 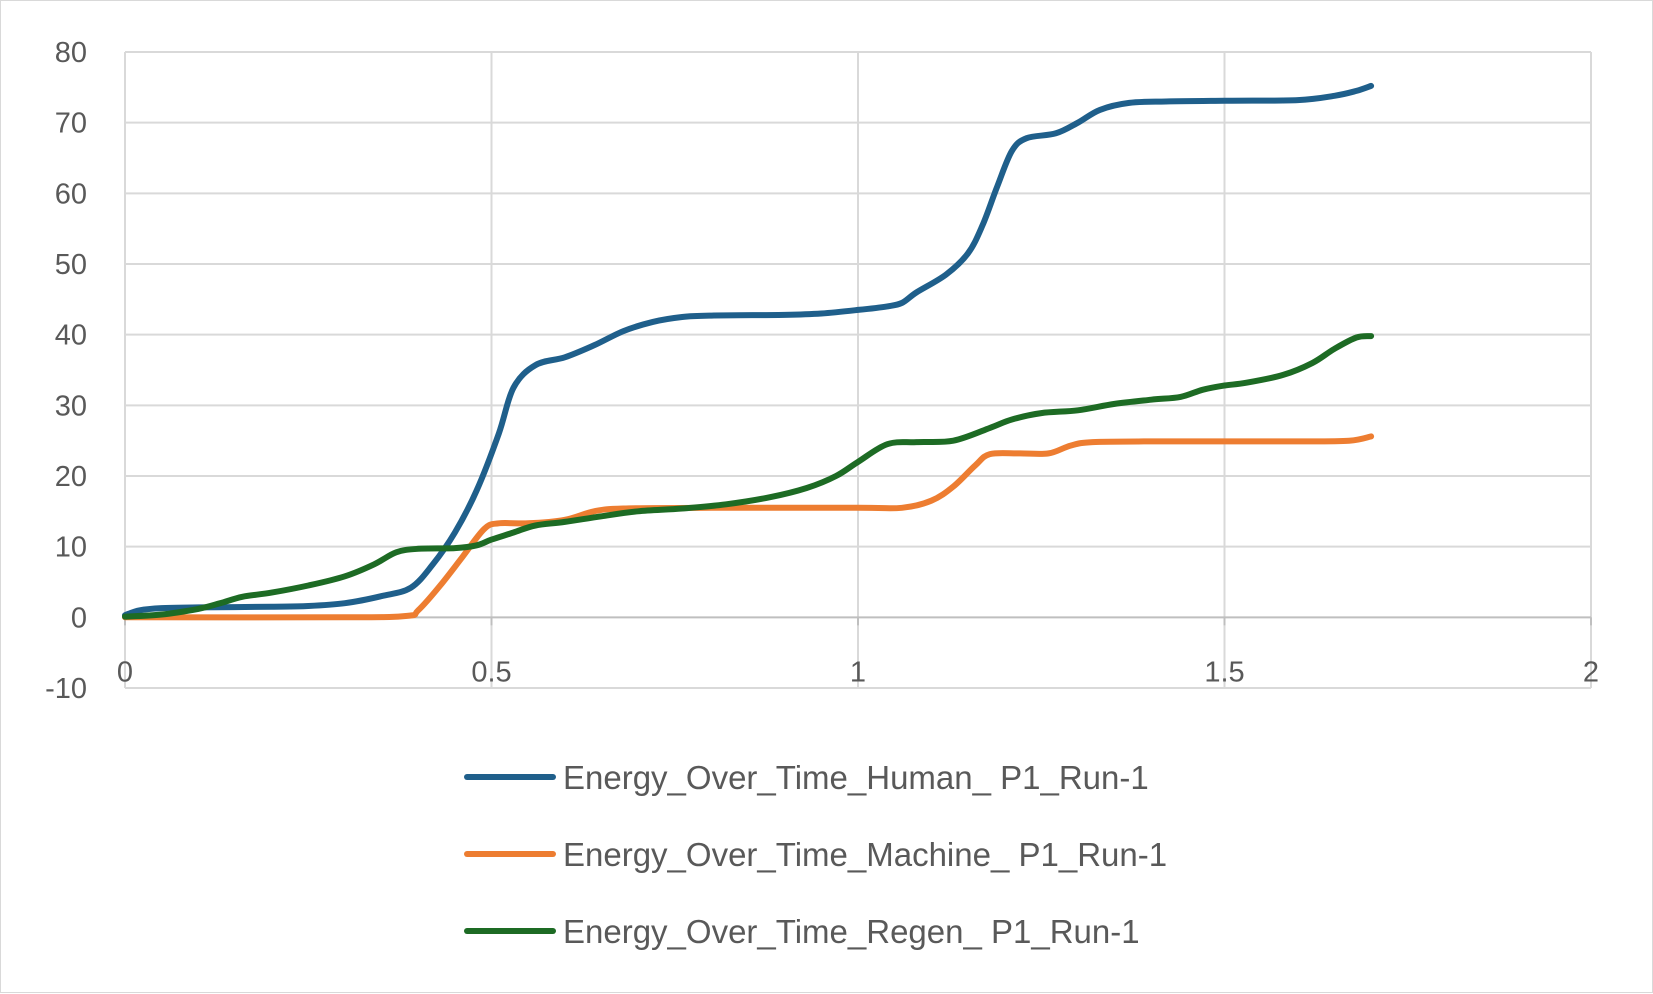 What do you see at coordinates (71, 336) in the screenshot?
I see `y-tick-label: 40` at bounding box center [71, 336].